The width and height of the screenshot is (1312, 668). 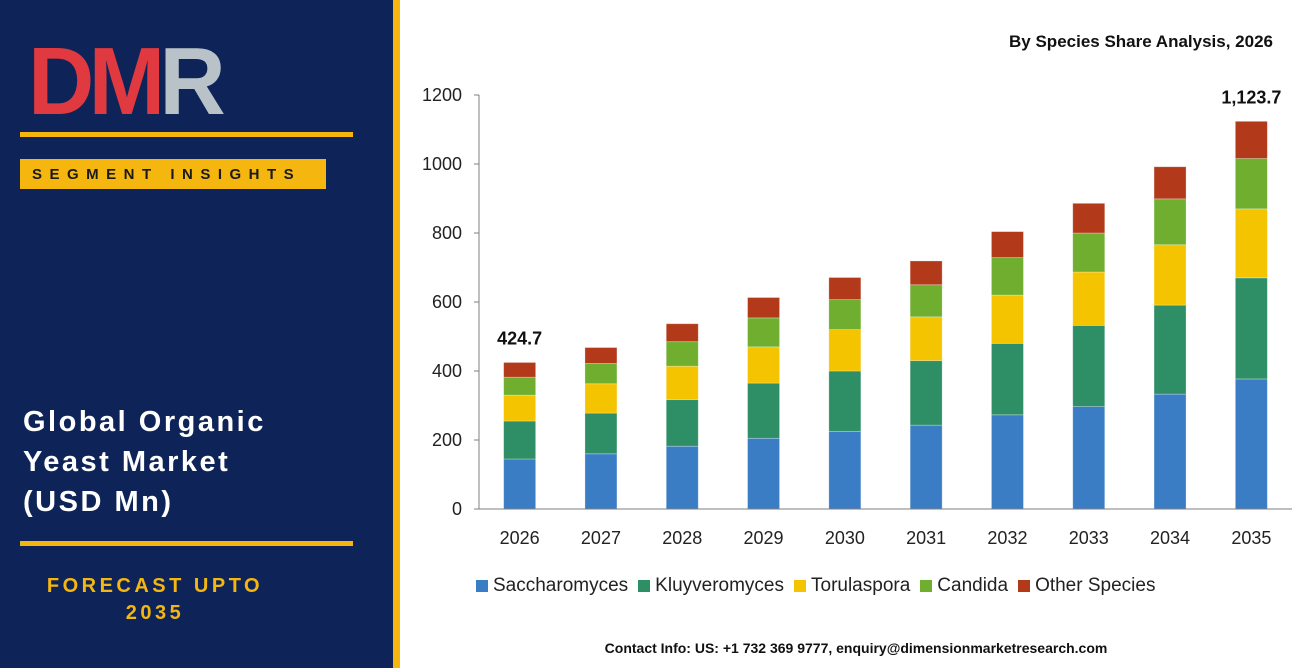 What do you see at coordinates (155, 613) in the screenshot?
I see `forecast-year: 2035` at bounding box center [155, 613].